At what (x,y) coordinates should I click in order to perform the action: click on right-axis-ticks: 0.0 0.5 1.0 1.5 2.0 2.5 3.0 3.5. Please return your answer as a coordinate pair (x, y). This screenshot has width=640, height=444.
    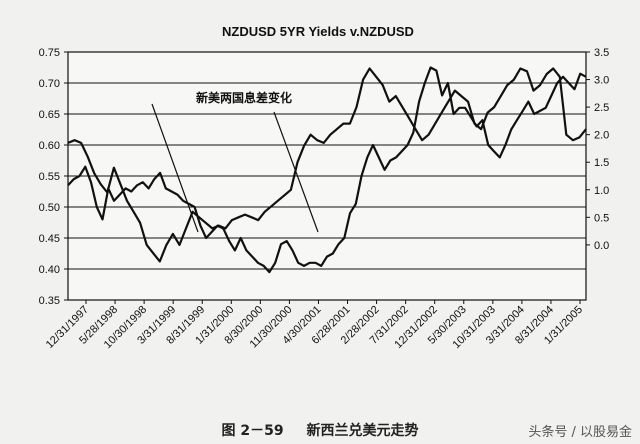
    Looking at the image, I should click on (597, 149).